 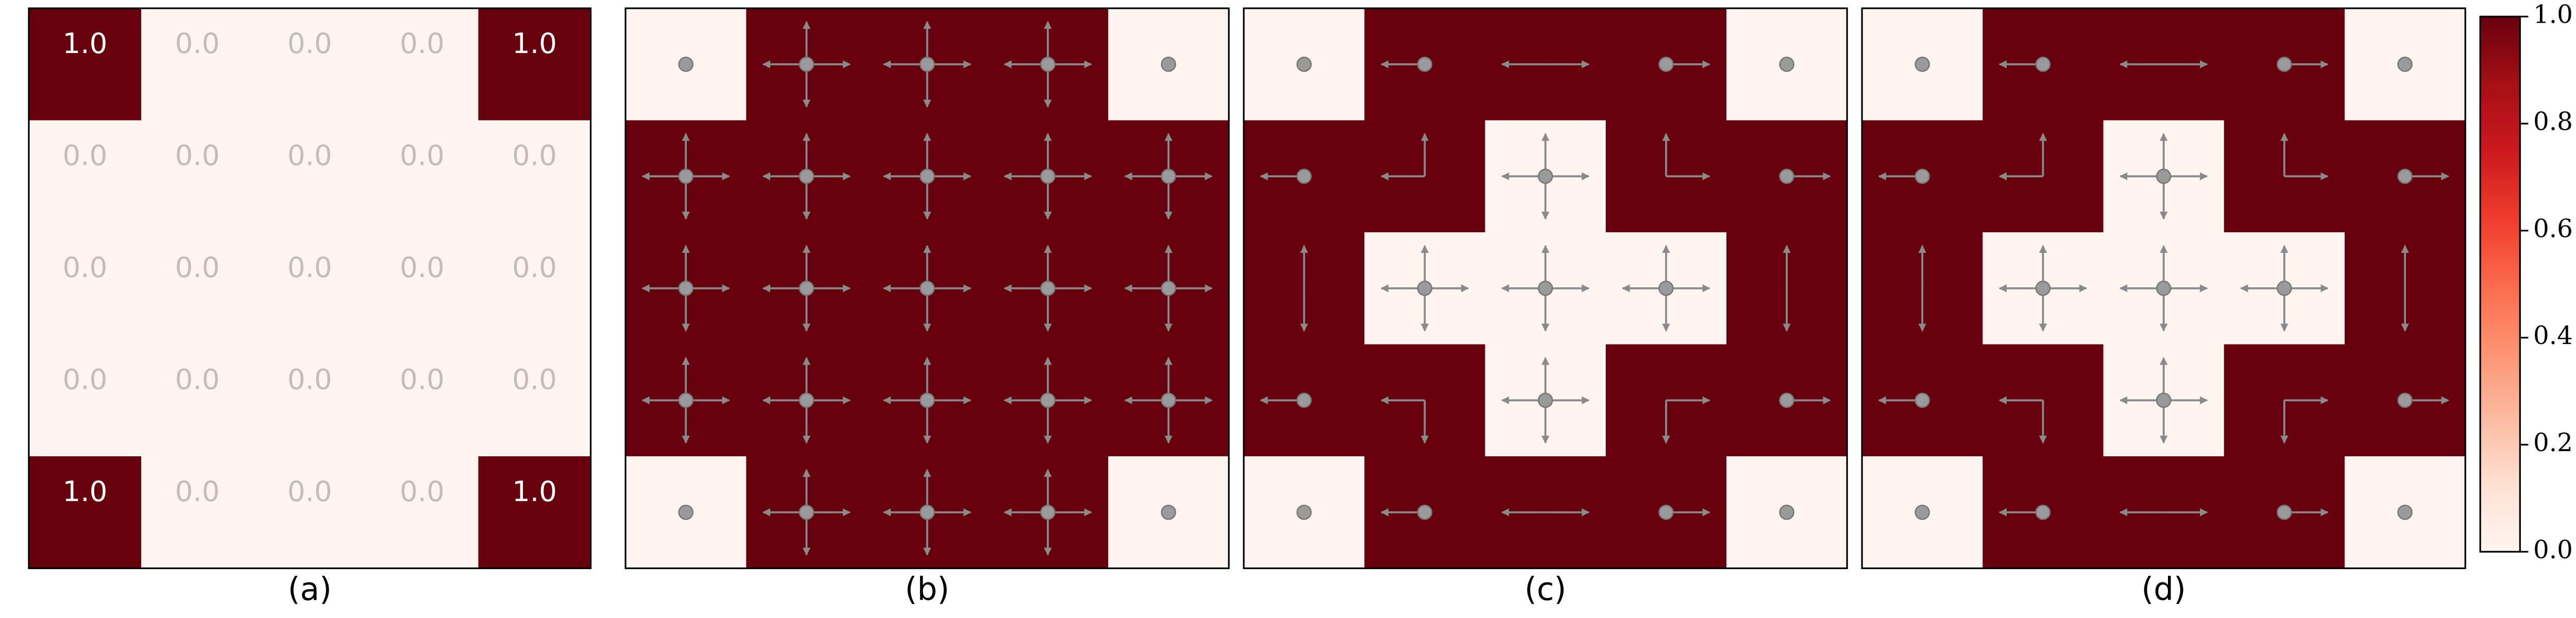 I want to click on colorbar-tick-label: 0.2, so click(x=2553, y=442).